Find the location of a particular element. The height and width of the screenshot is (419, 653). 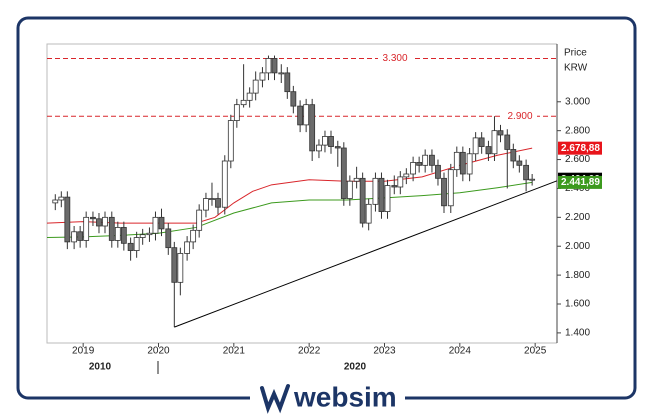

x-tick-label: 2023 is located at coordinates (384, 351).